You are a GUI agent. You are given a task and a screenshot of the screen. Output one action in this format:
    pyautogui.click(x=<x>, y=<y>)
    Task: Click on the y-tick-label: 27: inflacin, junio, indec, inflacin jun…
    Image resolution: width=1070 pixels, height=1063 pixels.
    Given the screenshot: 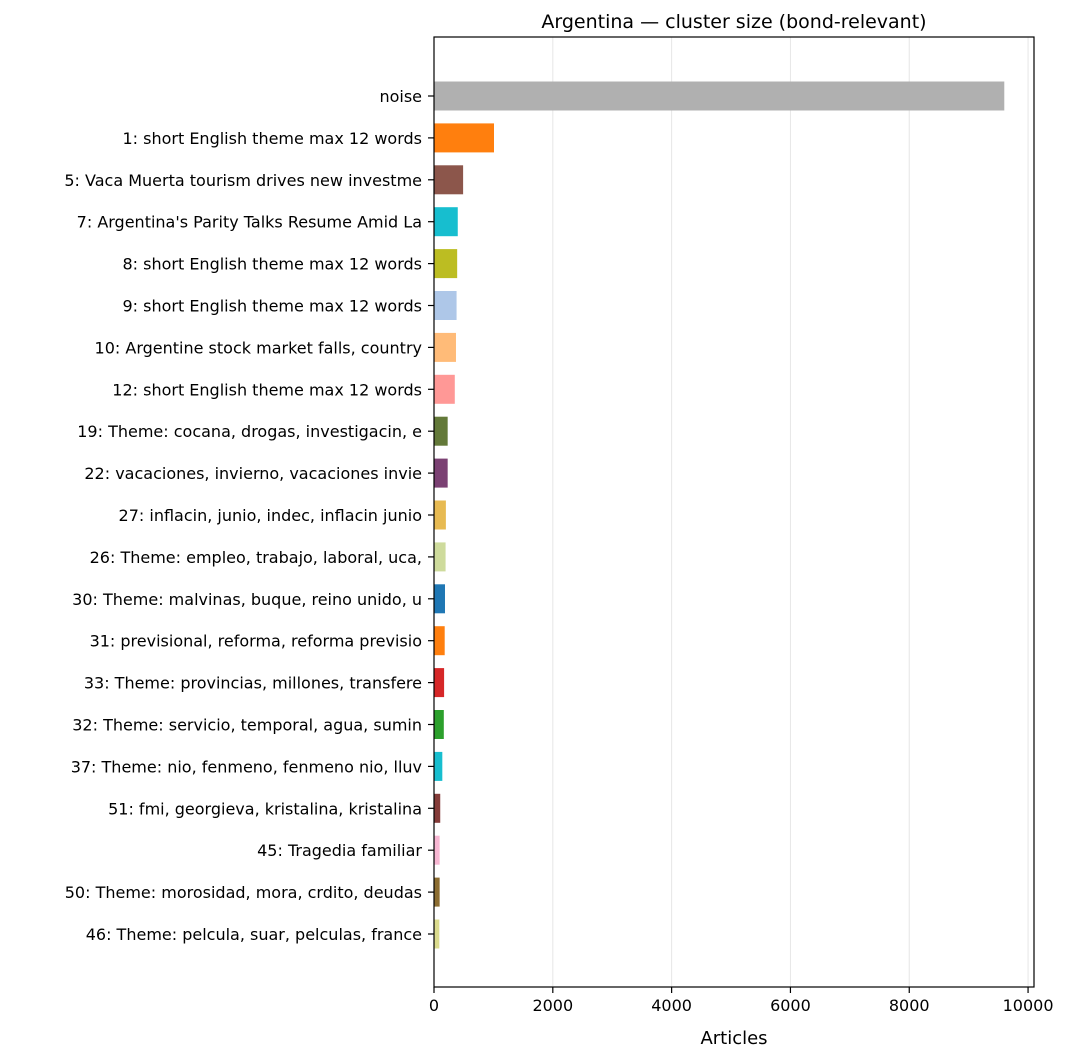 What is the action you would take?
    pyautogui.click(x=270, y=515)
    